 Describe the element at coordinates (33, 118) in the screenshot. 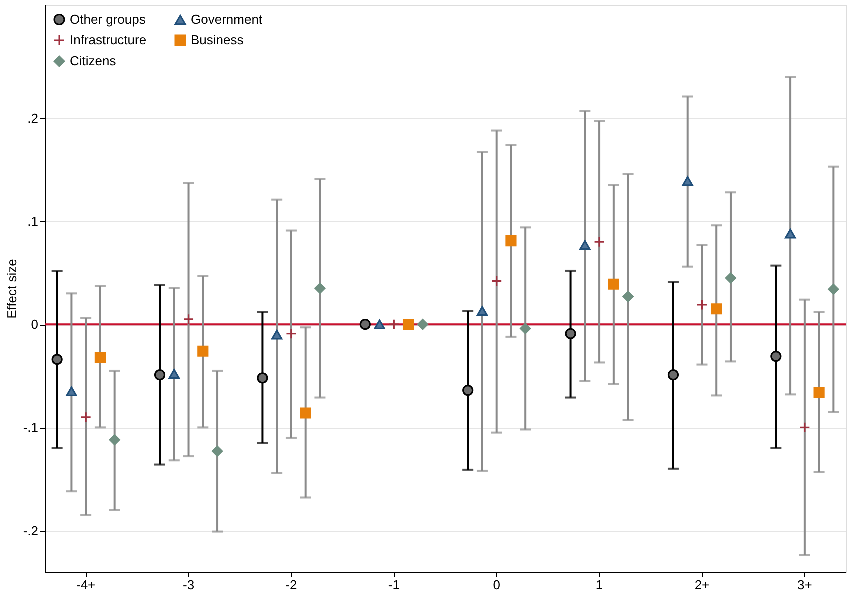

I see `y-tick-label: .2` at that location.